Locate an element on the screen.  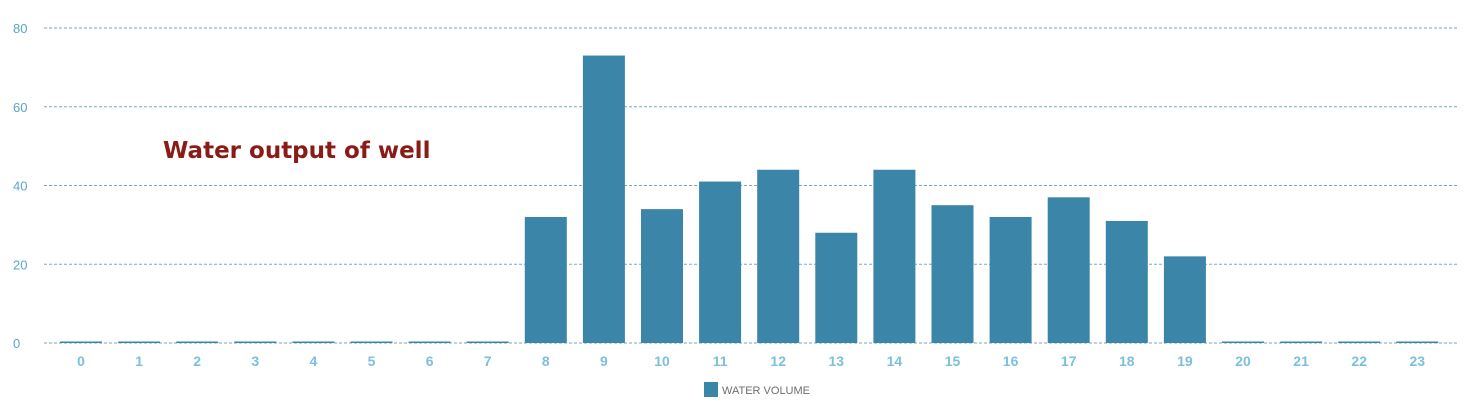
x-tick-label: 7 is located at coordinates (488, 361).